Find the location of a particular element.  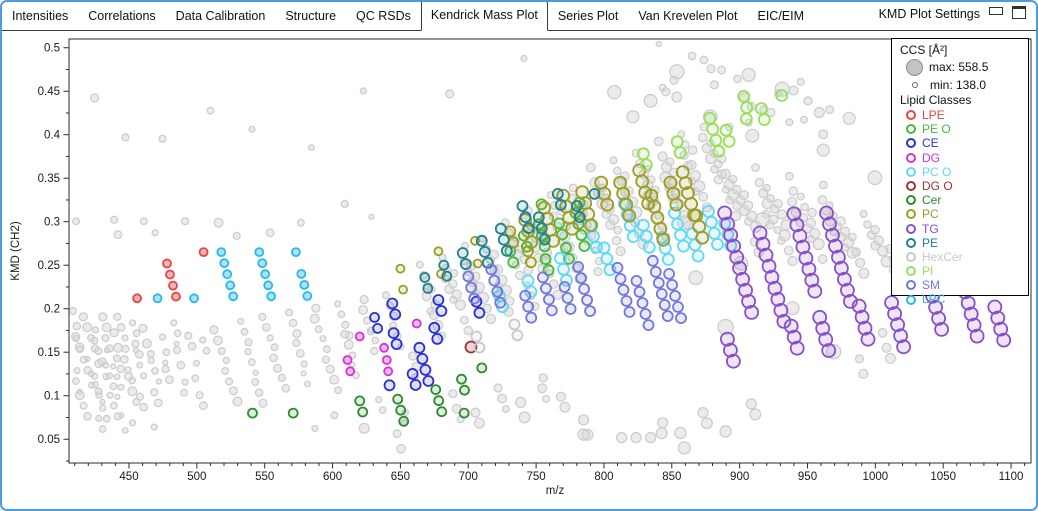

legend-item-pe: PE is located at coordinates (961, 243).